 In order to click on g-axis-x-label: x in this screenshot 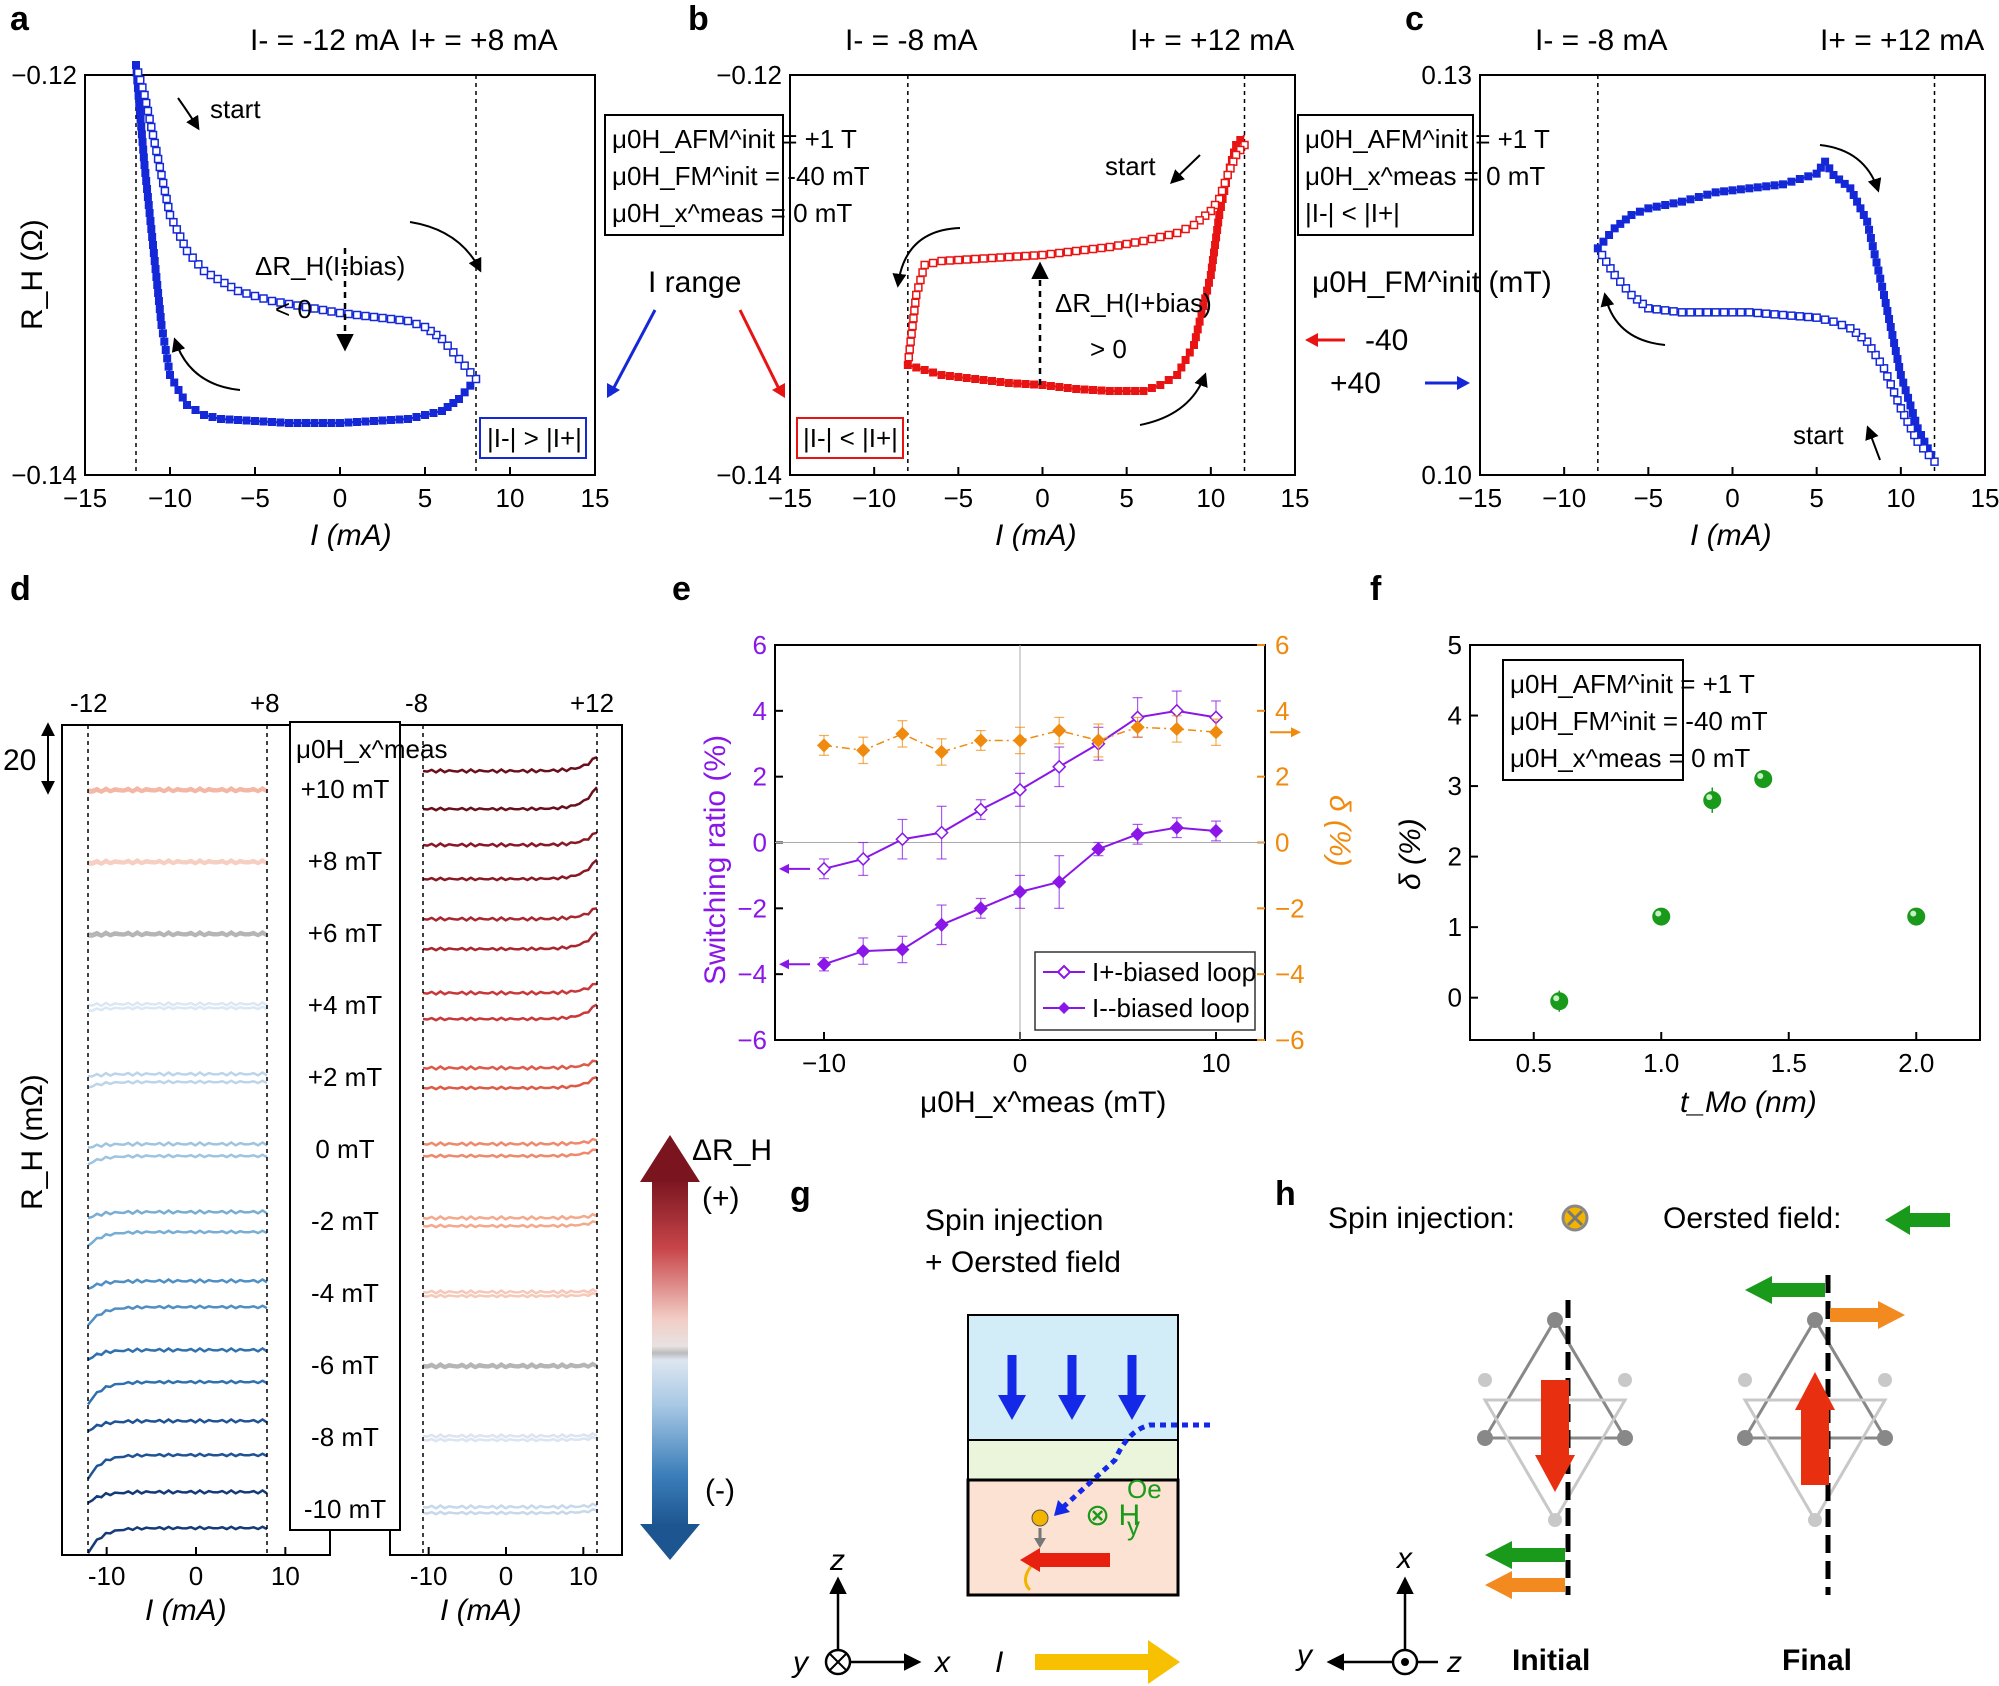, I will do `click(942, 1662)`.